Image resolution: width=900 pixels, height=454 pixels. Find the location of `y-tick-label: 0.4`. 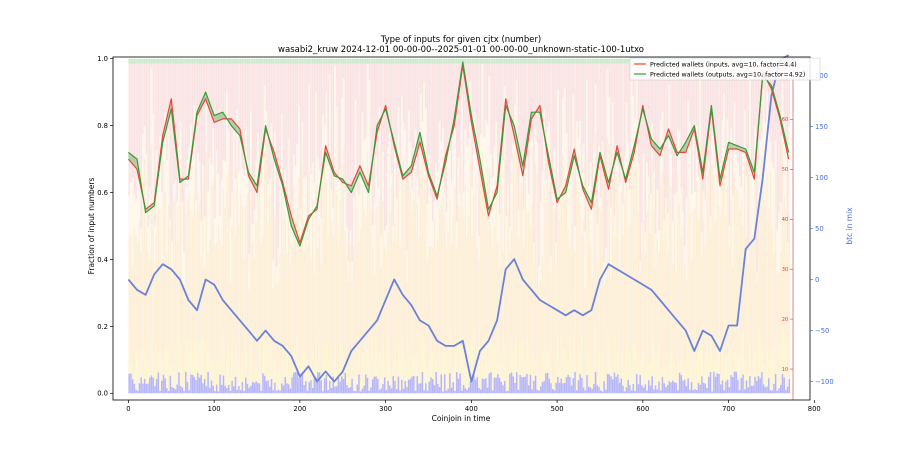

y-tick-label: 0.4 is located at coordinates (102, 260).